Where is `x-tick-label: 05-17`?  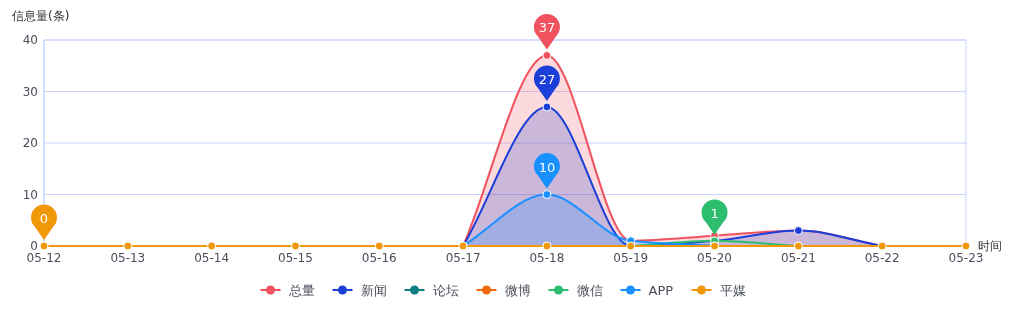
x-tick-label: 05-17 is located at coordinates (463, 258).